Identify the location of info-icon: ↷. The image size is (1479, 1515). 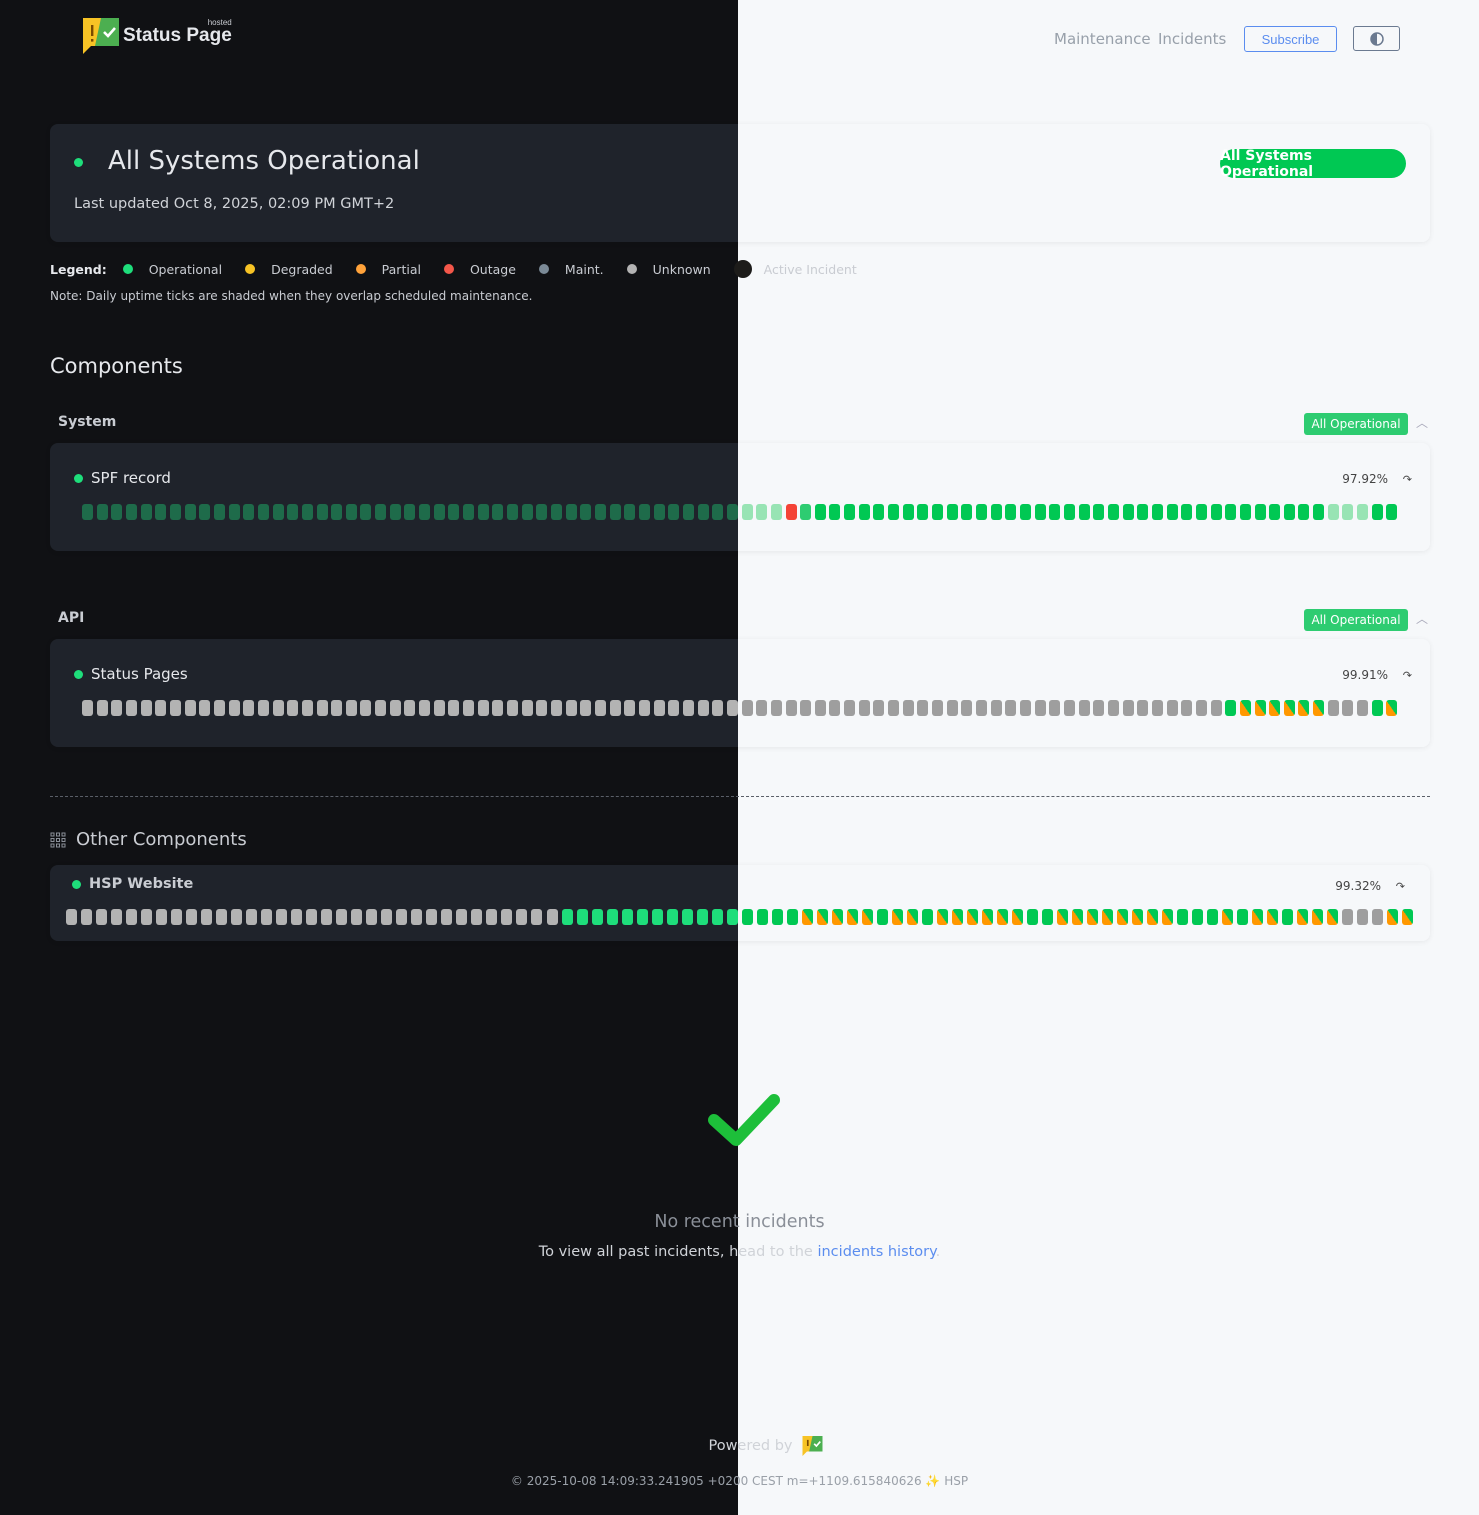
(1407, 479).